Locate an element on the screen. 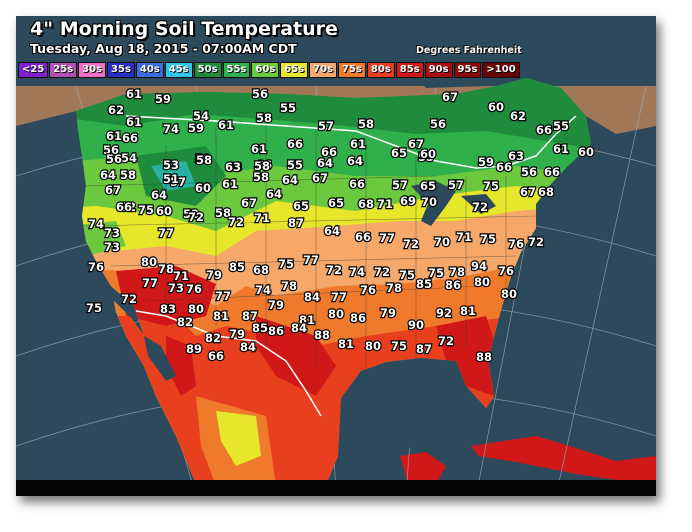 Image resolution: width=692 pixels, height=532 pixels. legend-swatch: 25s is located at coordinates (63, 70).